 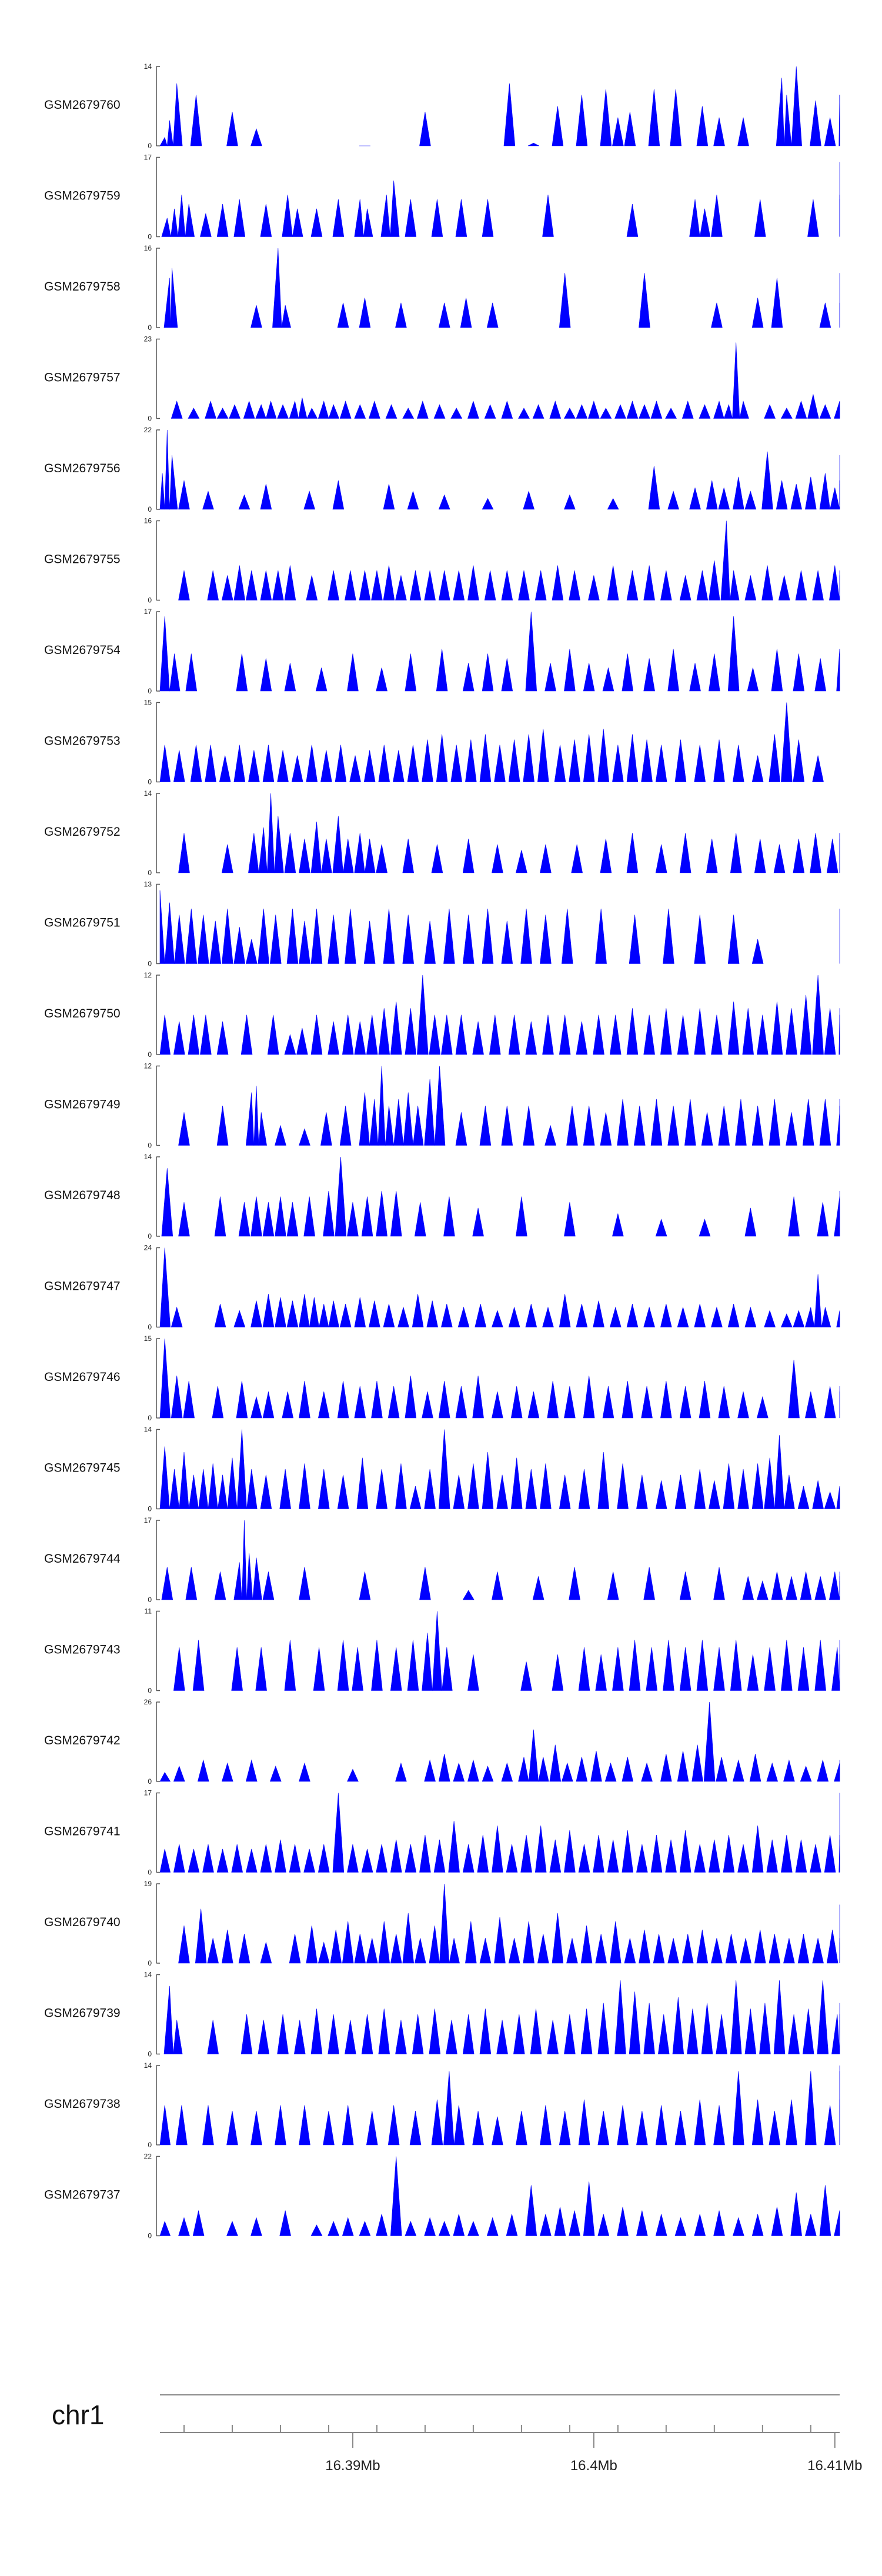 What do you see at coordinates (82, 1831) in the screenshot?
I see `track-label: GSM2679741` at bounding box center [82, 1831].